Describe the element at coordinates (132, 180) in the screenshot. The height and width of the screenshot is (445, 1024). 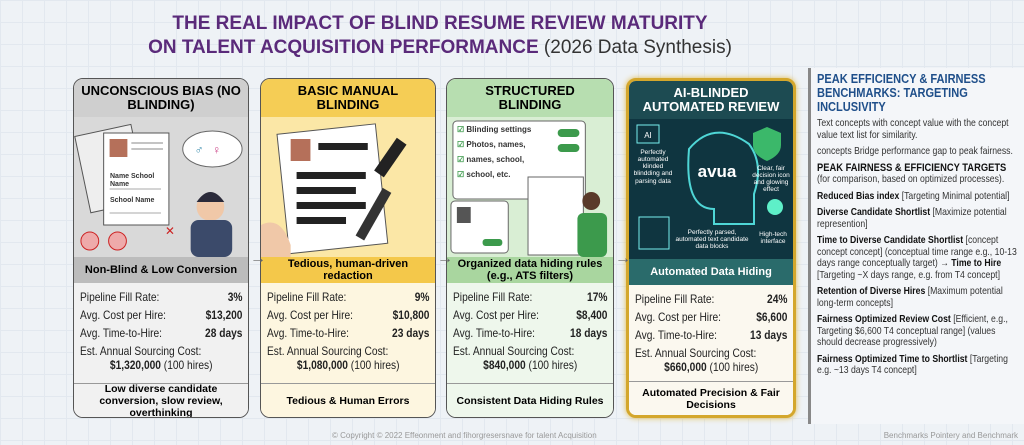
I see `resume-name-label: Name School Name` at that location.